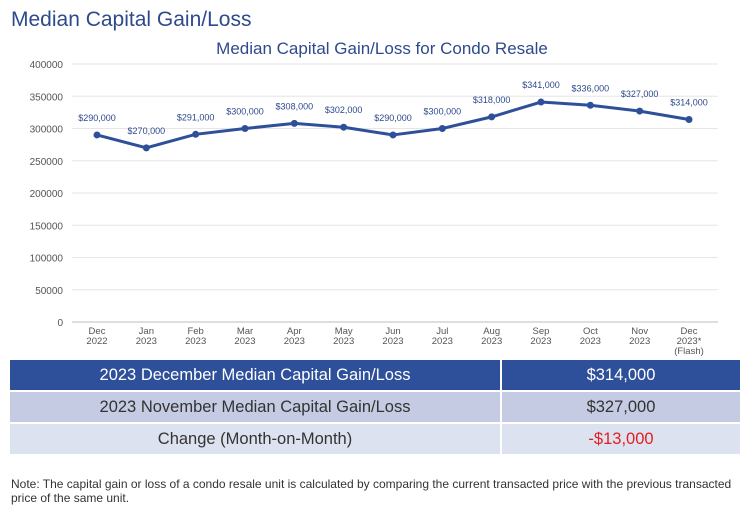 Image resolution: width=750 pixels, height=513 pixels. Describe the element at coordinates (621, 440) in the screenshot. I see `summary-value-change: -$13,000` at that location.